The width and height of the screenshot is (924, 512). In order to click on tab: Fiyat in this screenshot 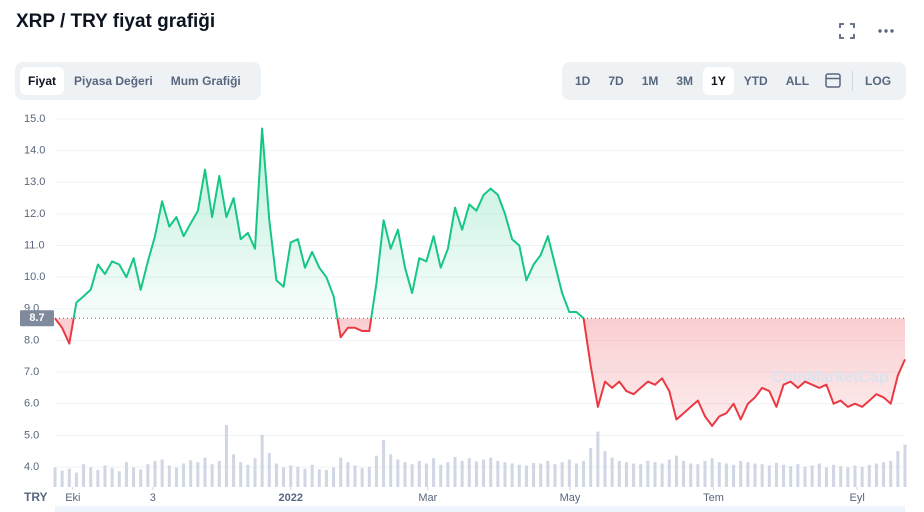, I will do `click(42, 81)`.